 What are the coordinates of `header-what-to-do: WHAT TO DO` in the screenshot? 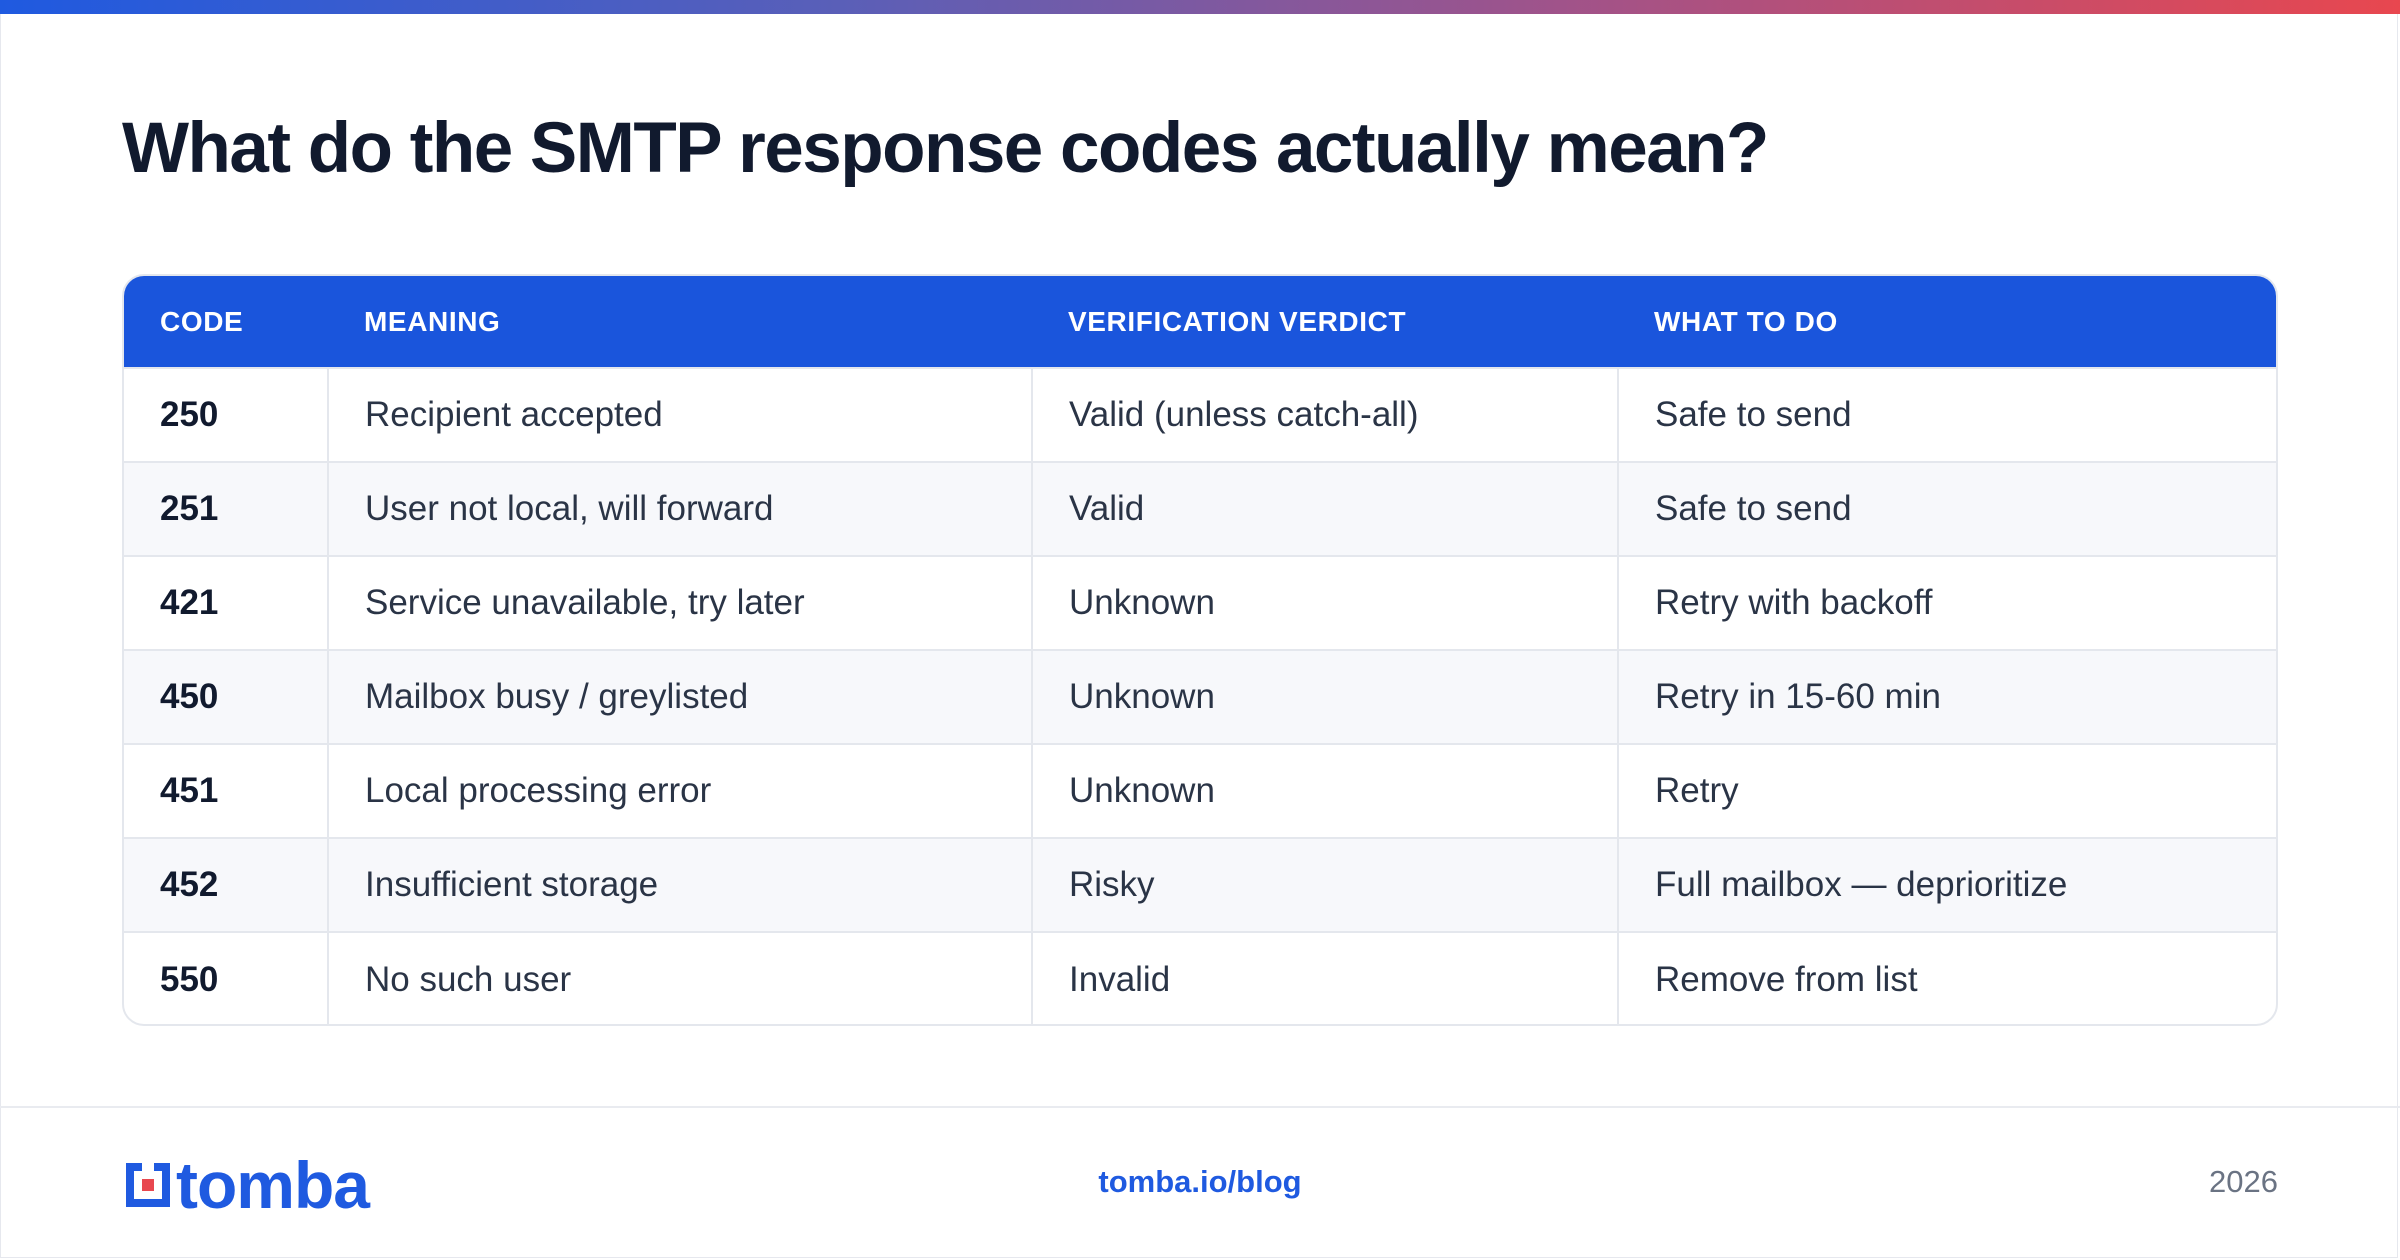 It's located at (1746, 321).